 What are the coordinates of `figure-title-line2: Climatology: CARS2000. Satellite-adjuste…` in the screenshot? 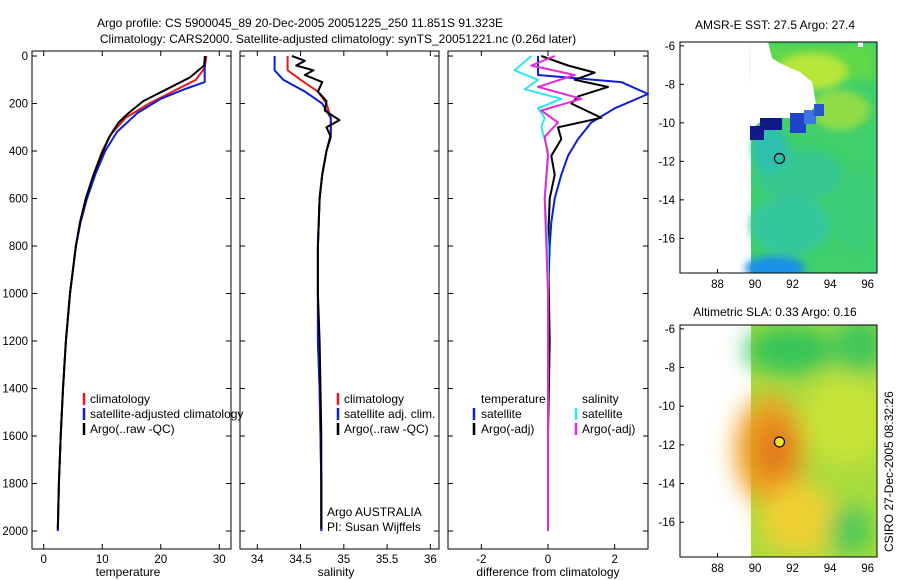 It's located at (338, 39).